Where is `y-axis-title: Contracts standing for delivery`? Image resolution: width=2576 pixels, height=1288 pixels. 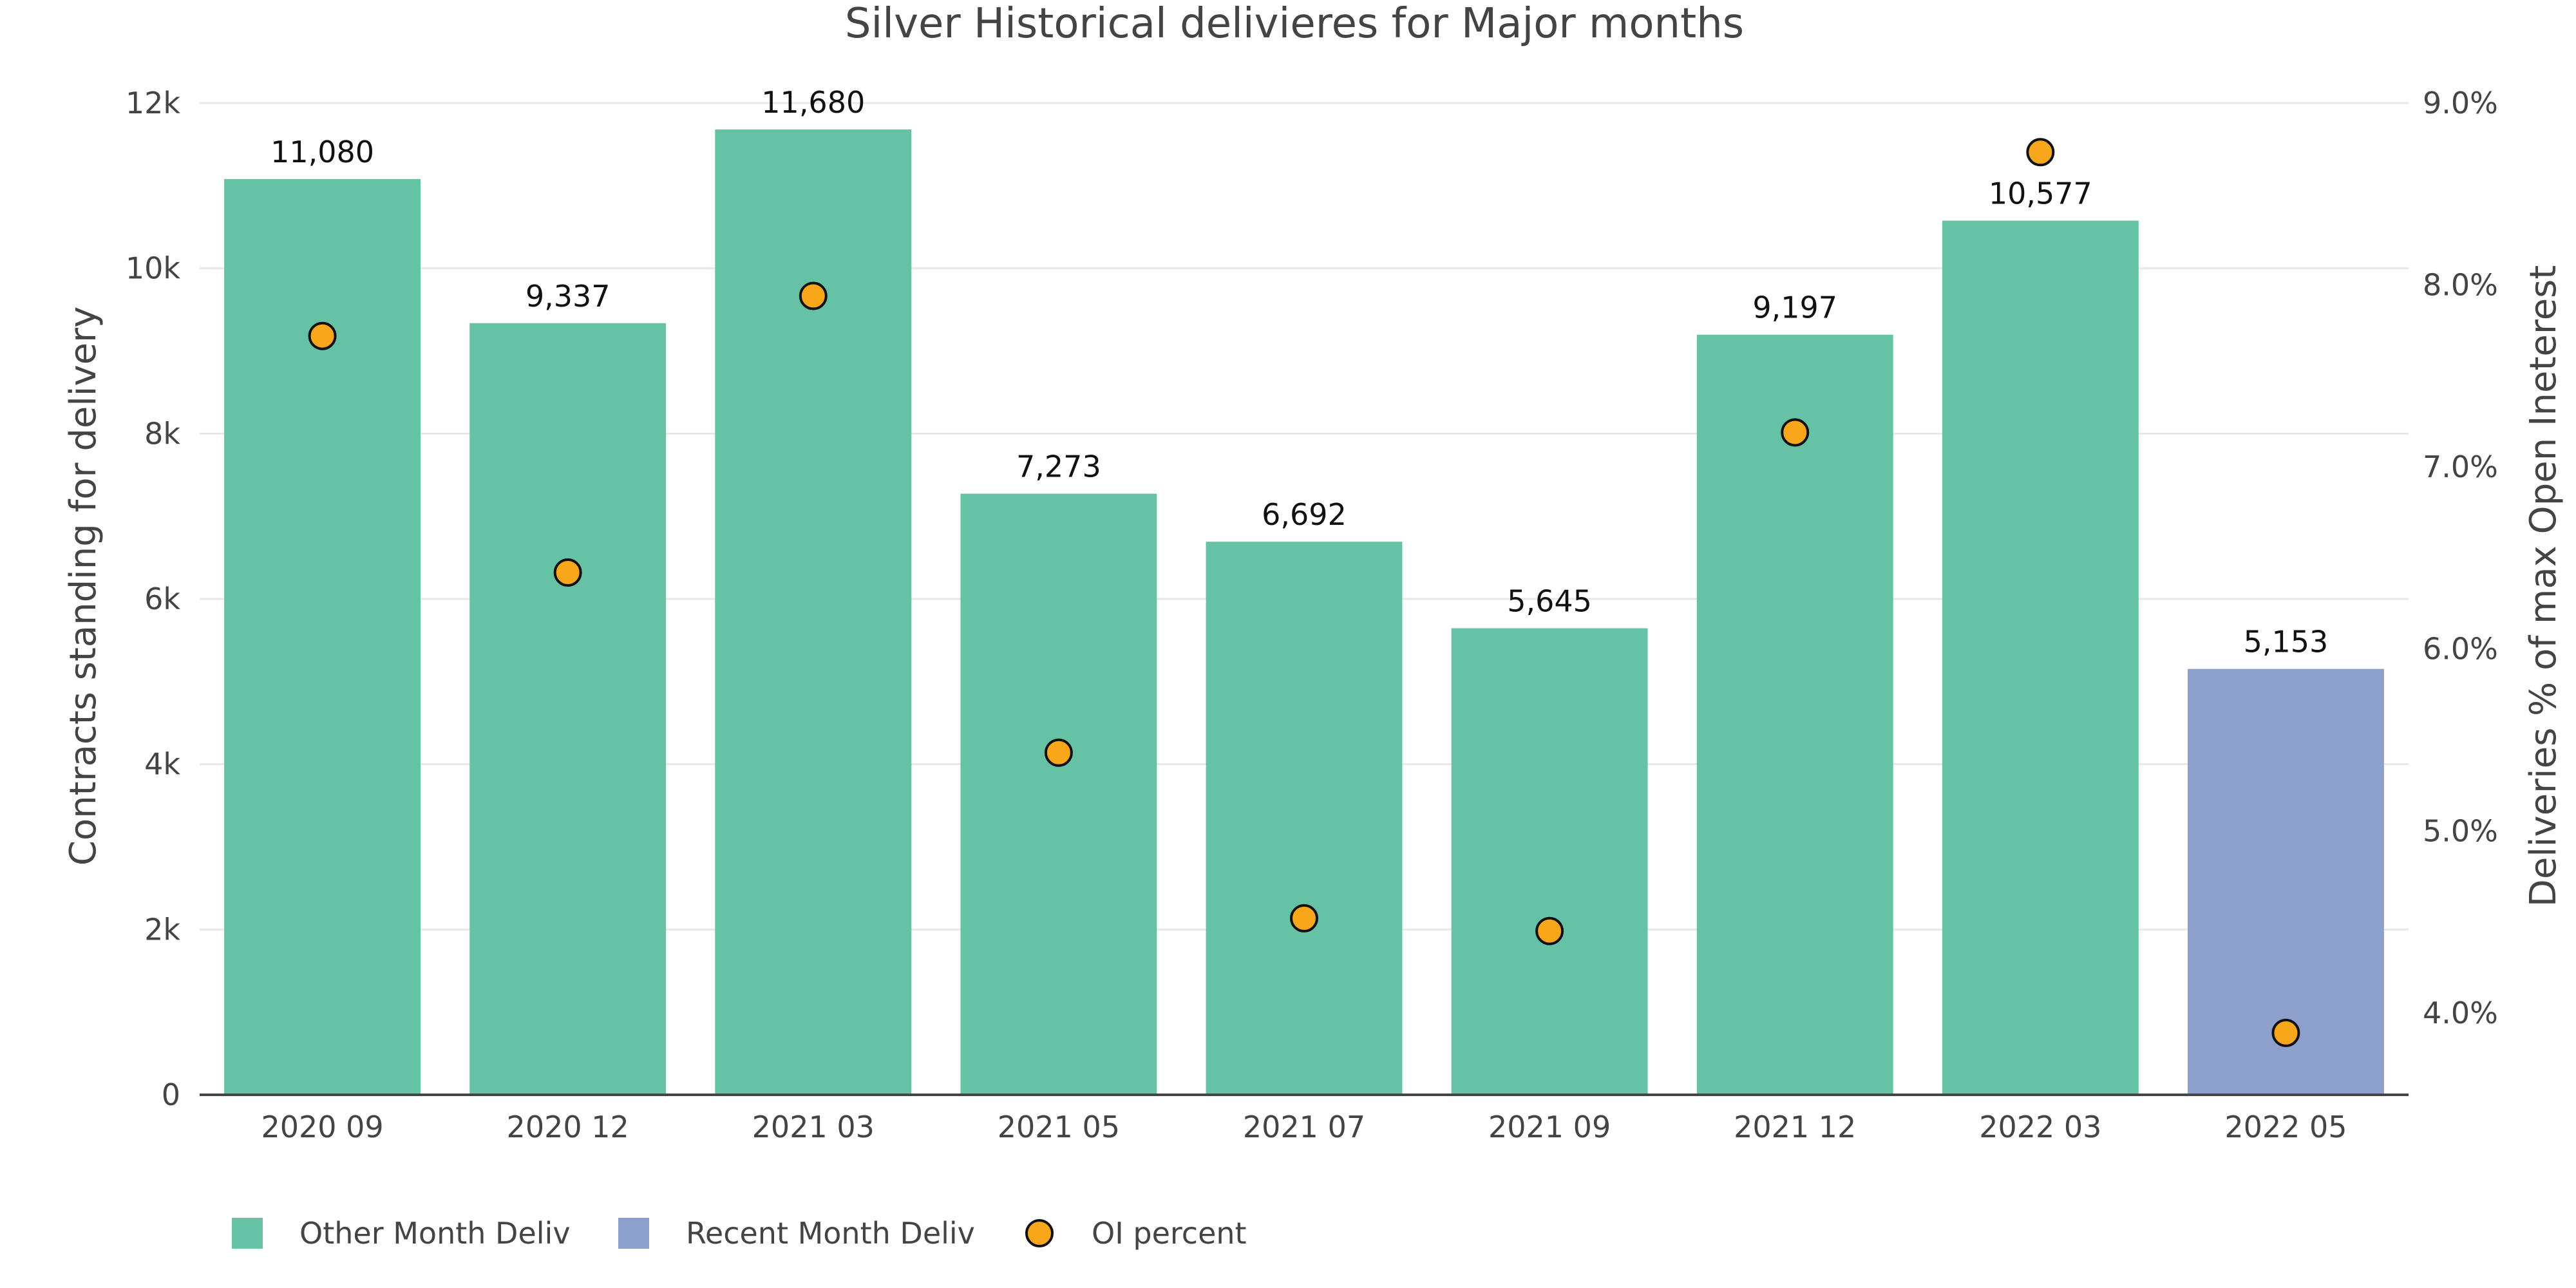 y-axis-title: Contracts standing for delivery is located at coordinates (83, 587).